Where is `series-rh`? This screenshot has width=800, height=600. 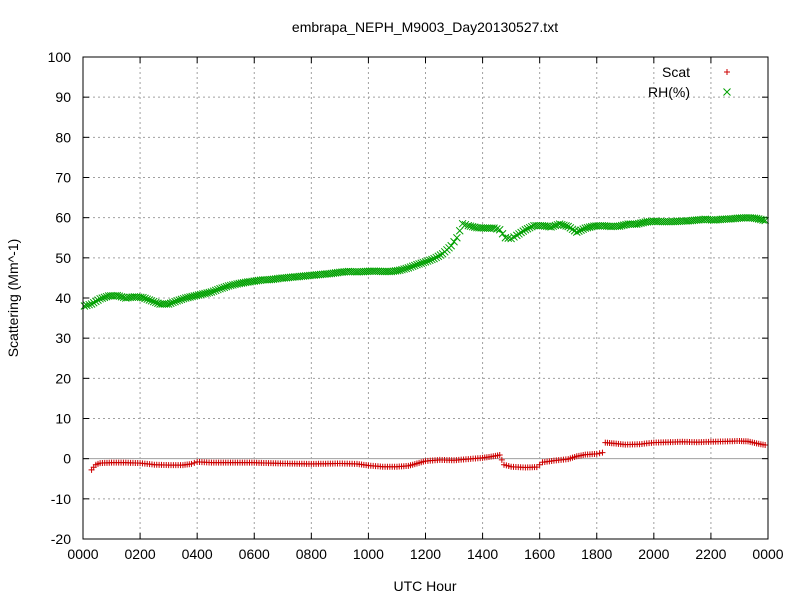 series-rh is located at coordinates (424, 261).